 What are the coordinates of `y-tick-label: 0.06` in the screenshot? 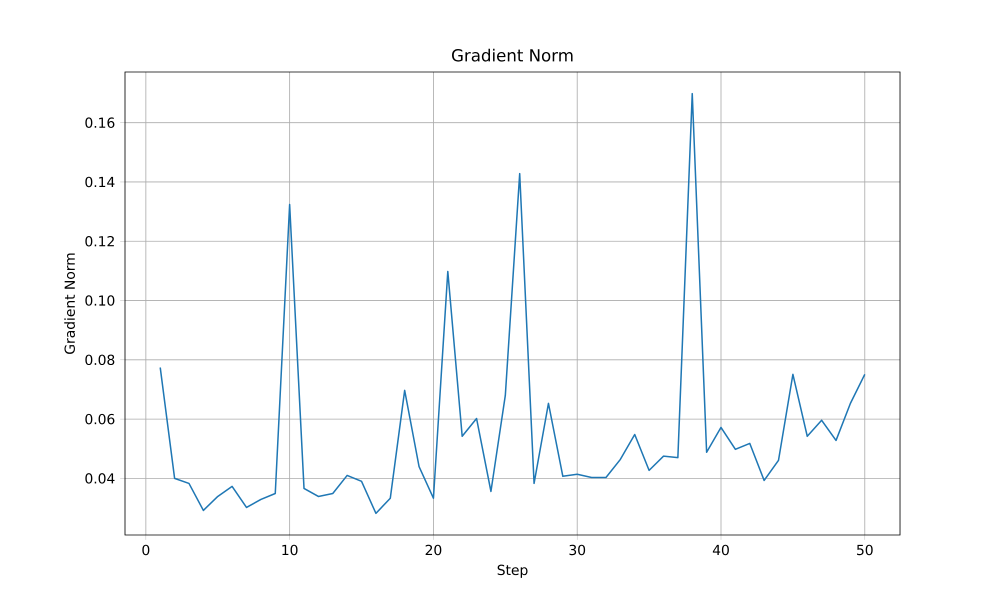 It's located at (99, 419).